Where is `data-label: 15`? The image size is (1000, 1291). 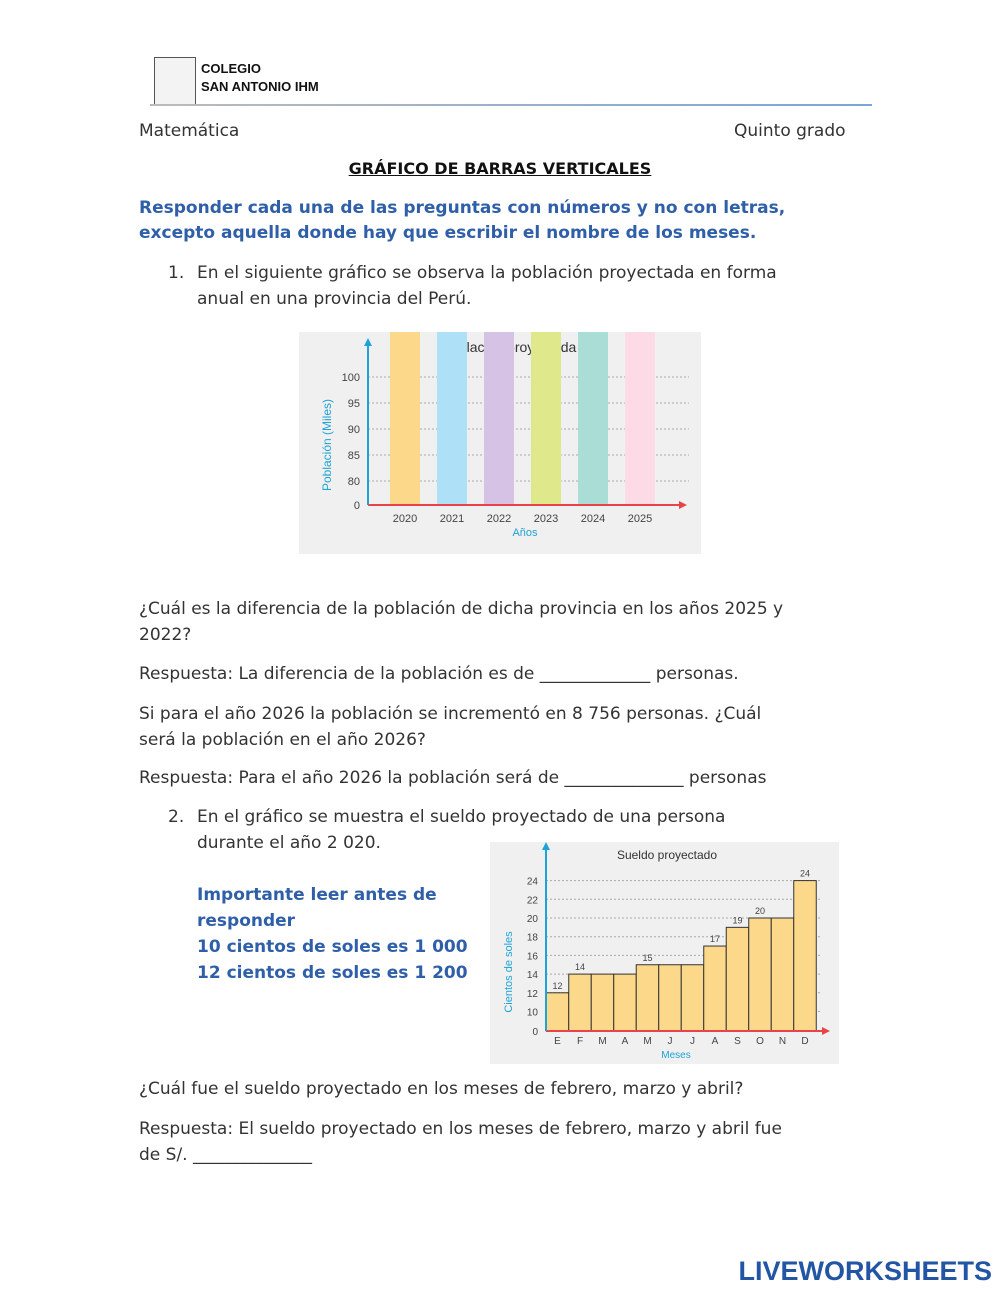 data-label: 15 is located at coordinates (647, 958).